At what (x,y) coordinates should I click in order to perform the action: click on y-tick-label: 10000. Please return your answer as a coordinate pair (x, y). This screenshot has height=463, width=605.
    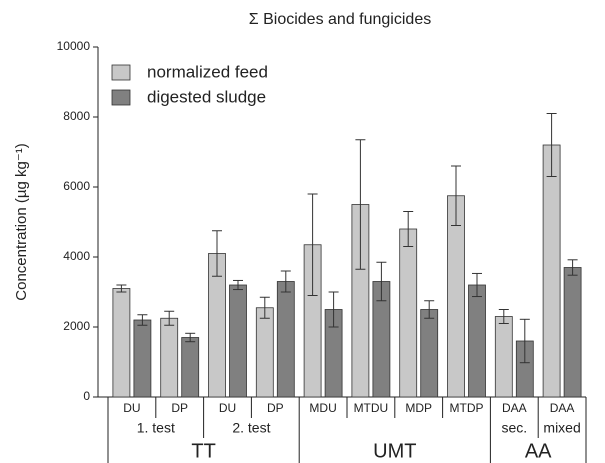
    Looking at the image, I should click on (74, 46).